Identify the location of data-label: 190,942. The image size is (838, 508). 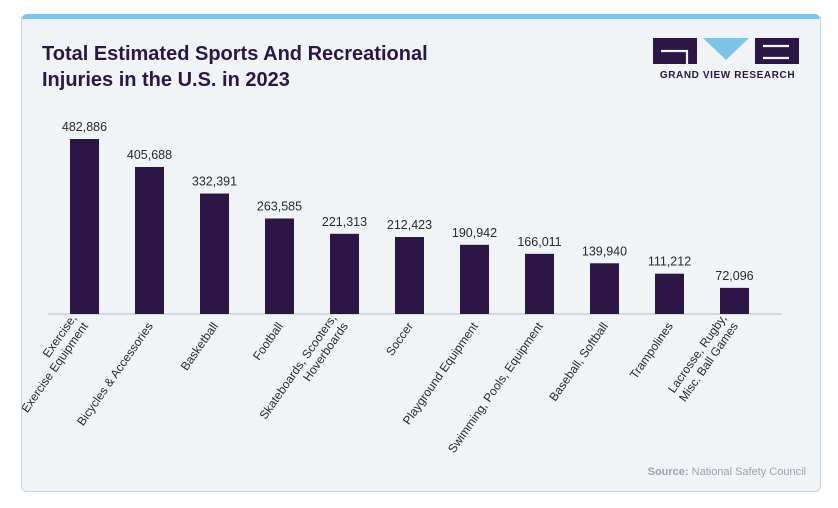
(474, 233).